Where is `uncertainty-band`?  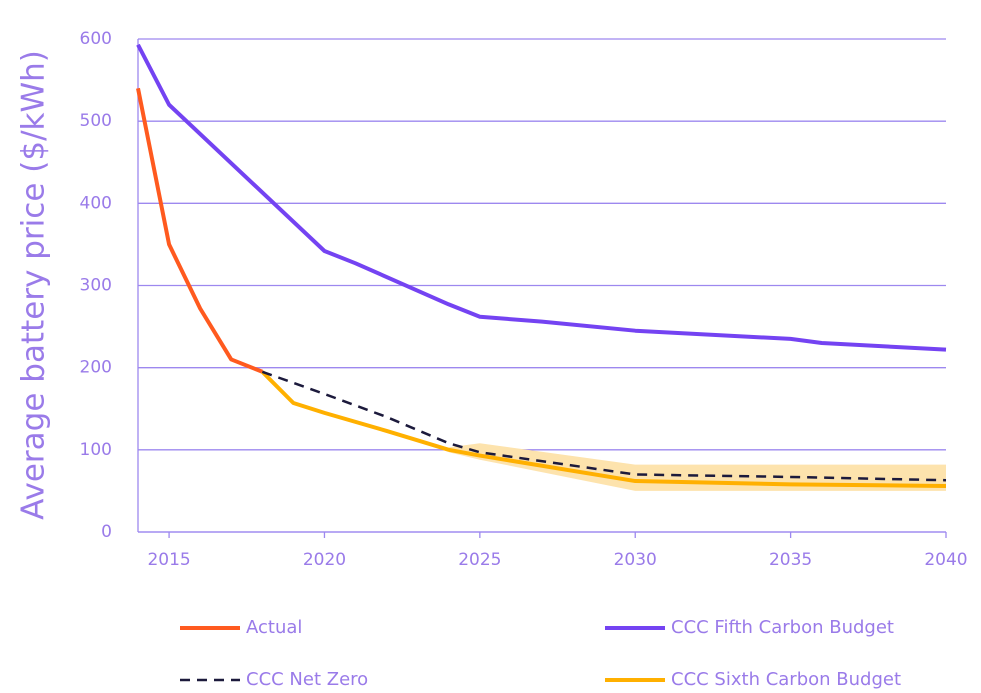 uncertainty-band is located at coordinates (697, 467).